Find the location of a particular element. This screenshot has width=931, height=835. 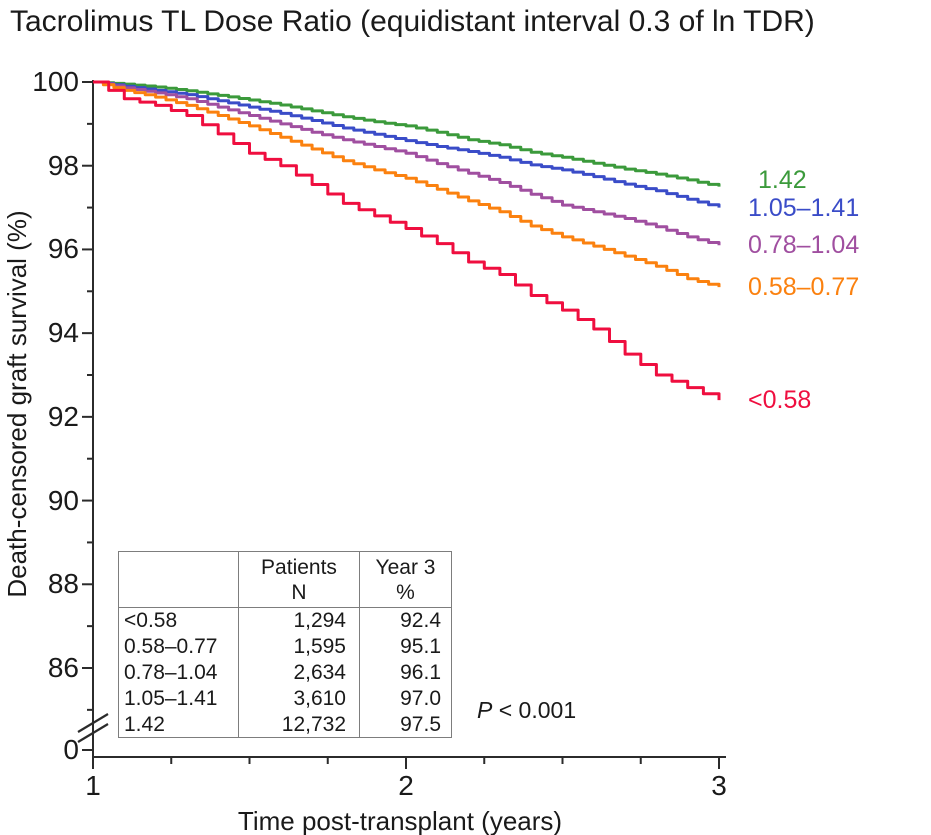

y-tick-label: 94 is located at coordinates (63, 333).